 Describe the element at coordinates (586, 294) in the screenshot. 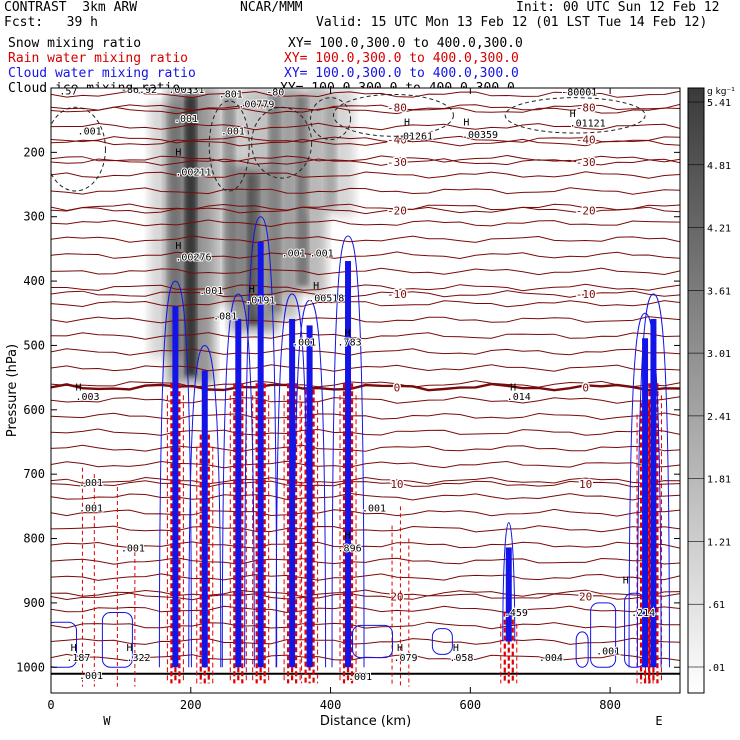

I see `isotherm-label-4-1: -10` at that location.